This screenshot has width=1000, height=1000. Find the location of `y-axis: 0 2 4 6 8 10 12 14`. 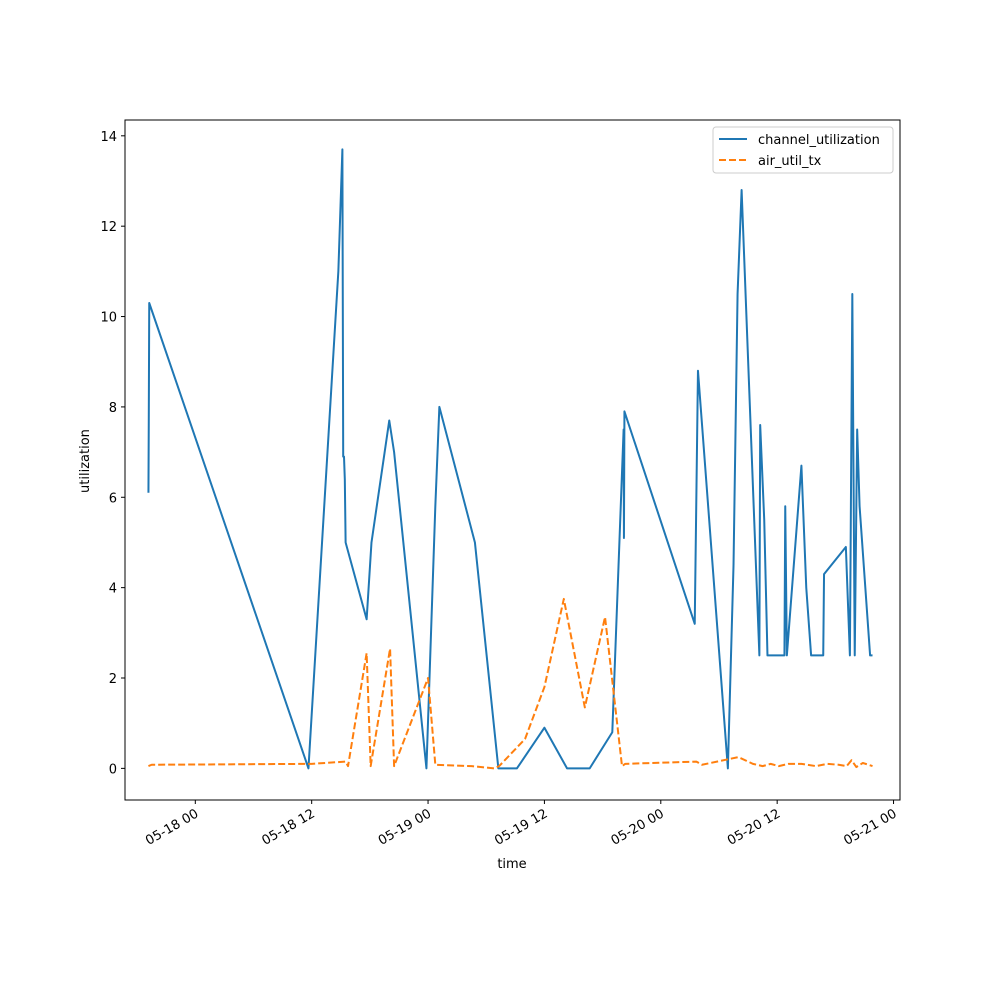

y-axis: 0 2 4 6 8 10 12 14 is located at coordinates (112, 453).